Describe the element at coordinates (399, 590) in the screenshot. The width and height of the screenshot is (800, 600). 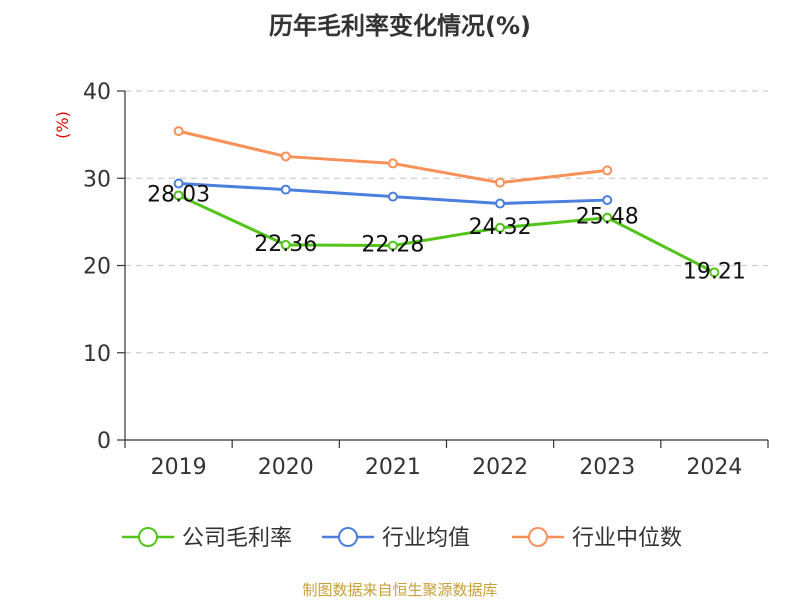
I see `source-note: 制图数据来自恒生聚源数据库` at that location.